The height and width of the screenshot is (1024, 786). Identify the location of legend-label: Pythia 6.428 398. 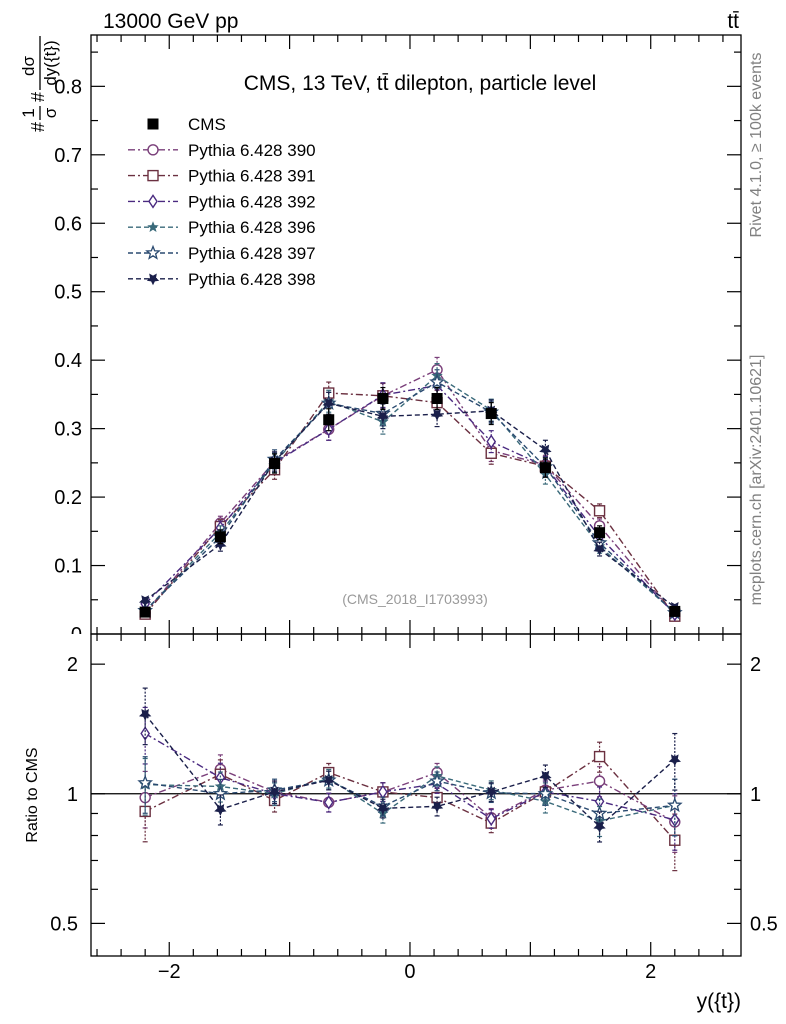
(252, 279).